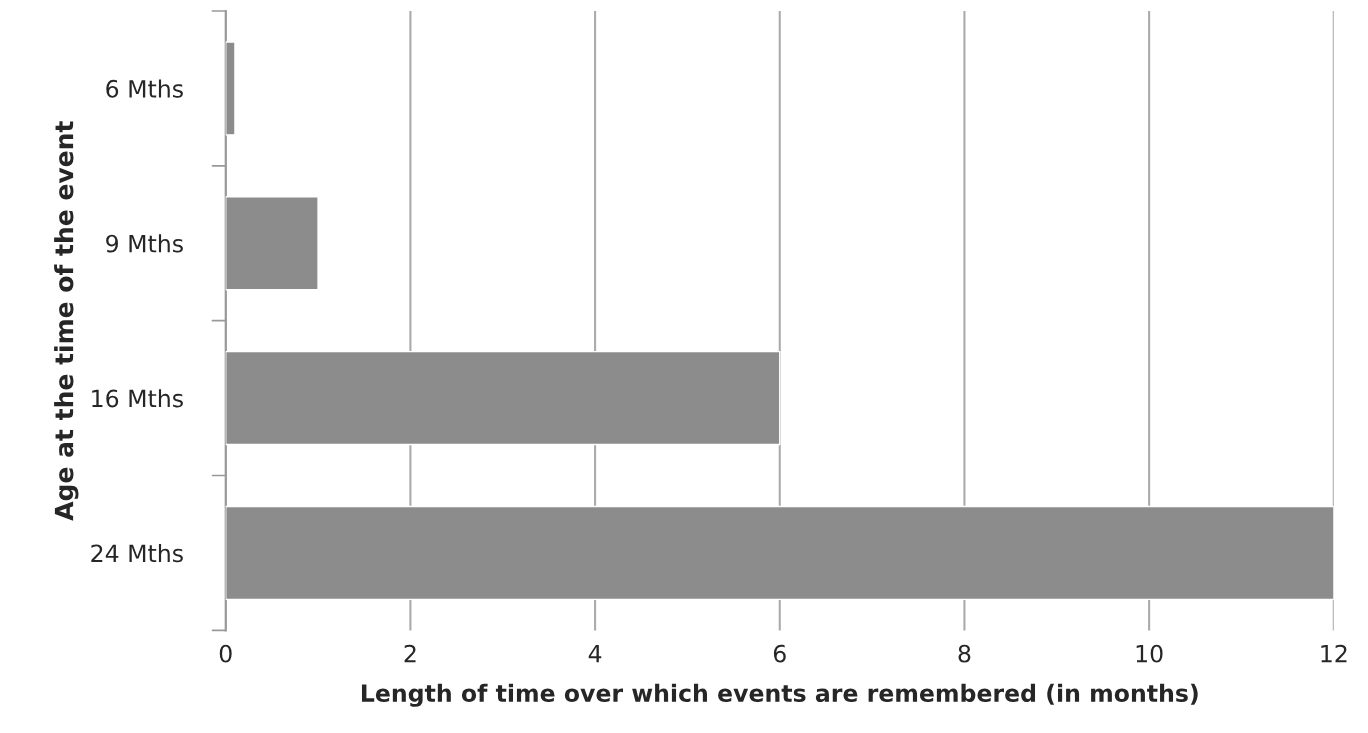  Describe the element at coordinates (137, 553) in the screenshot. I see `y-tick-label: 24 Mths` at that location.